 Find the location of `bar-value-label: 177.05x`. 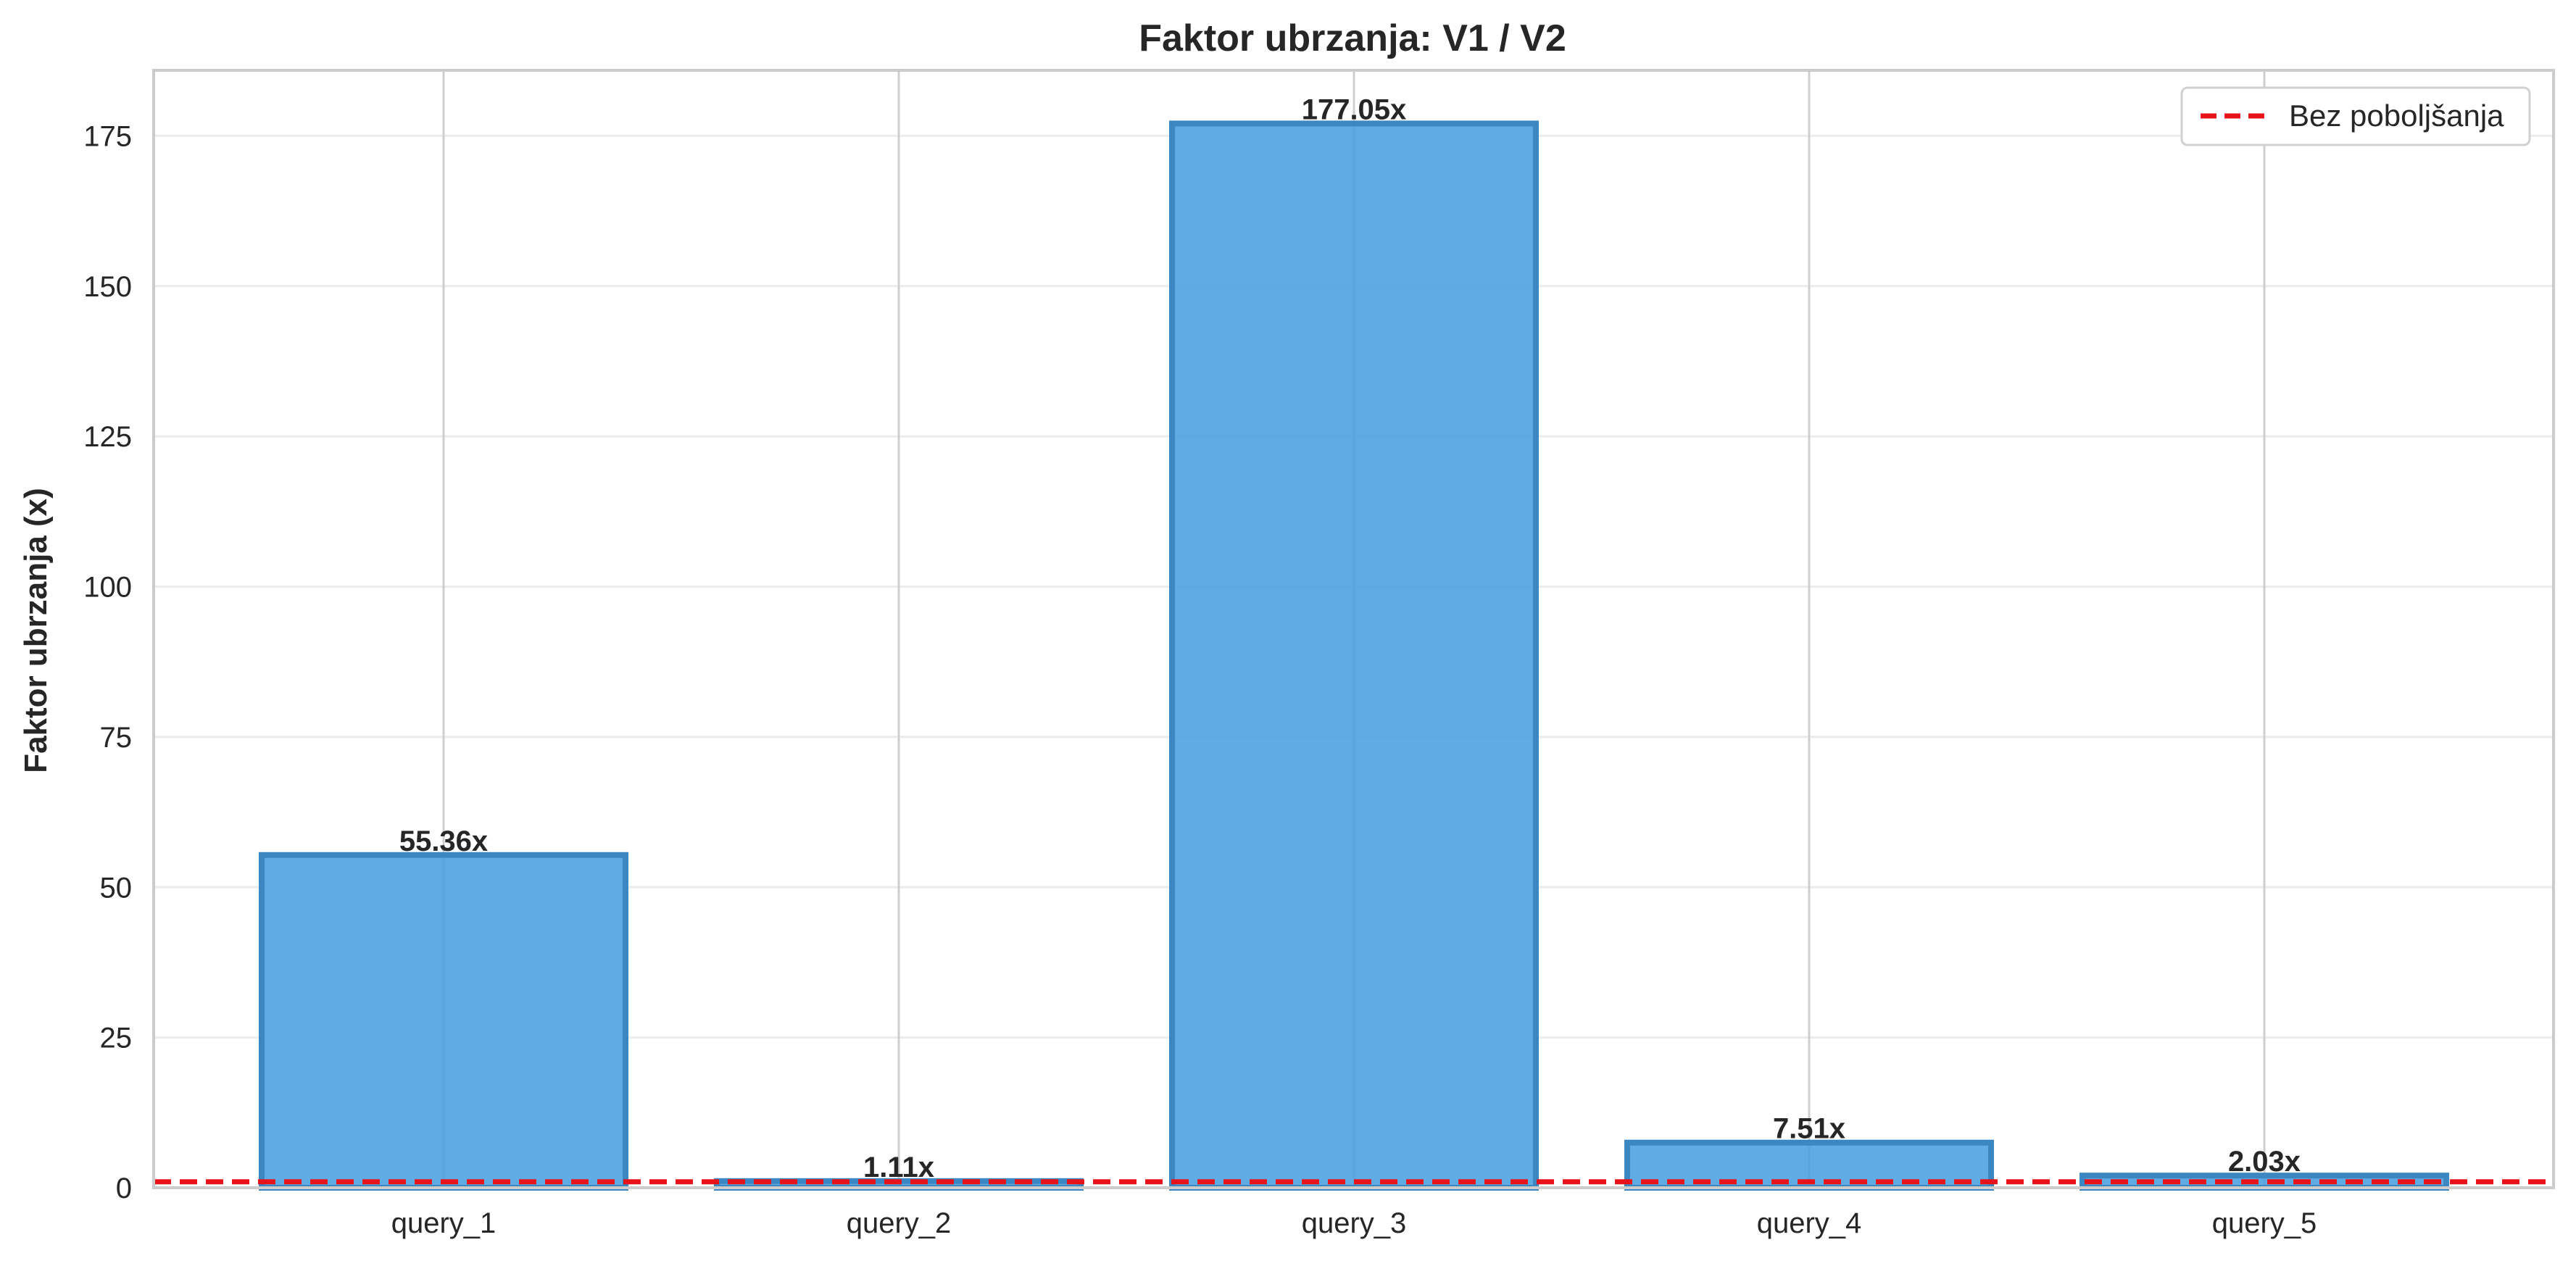

bar-value-label: 177.05x is located at coordinates (1354, 109).